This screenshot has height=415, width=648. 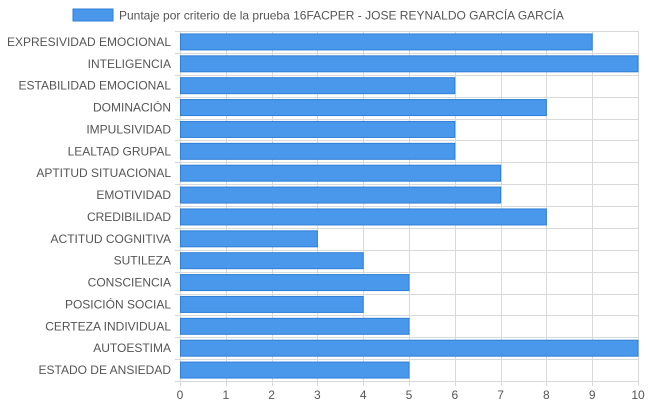 I want to click on x-tick-label: 9, so click(x=592, y=395).